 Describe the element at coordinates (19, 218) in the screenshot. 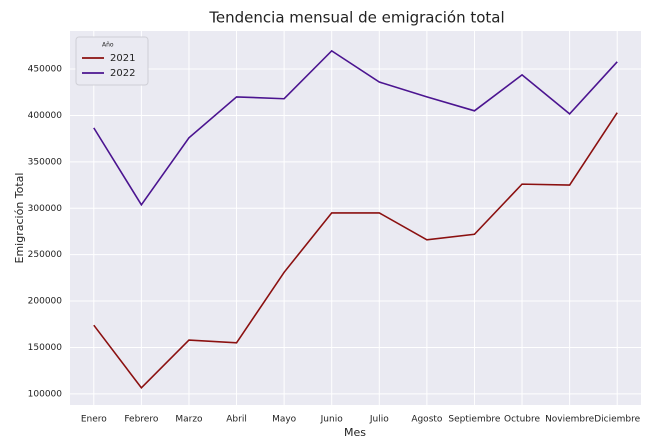

I see `y-axis-label: Emigración Total` at that location.